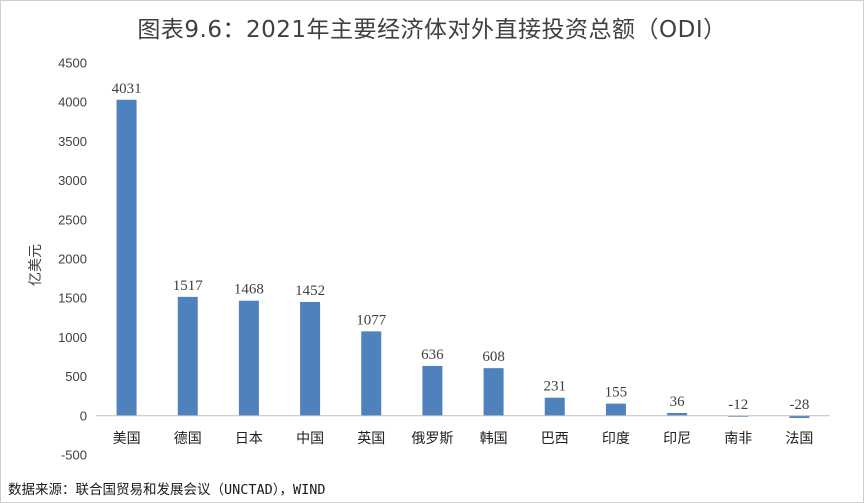  What do you see at coordinates (678, 402) in the screenshot?
I see `data-label: 36` at bounding box center [678, 402].